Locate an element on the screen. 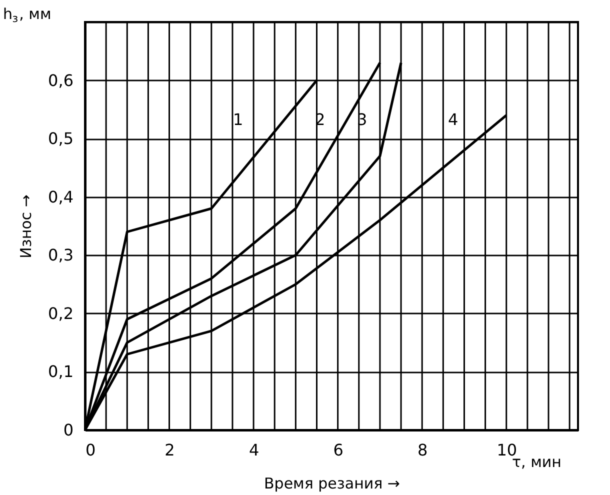  x-tick-label: 2 is located at coordinates (169, 450).